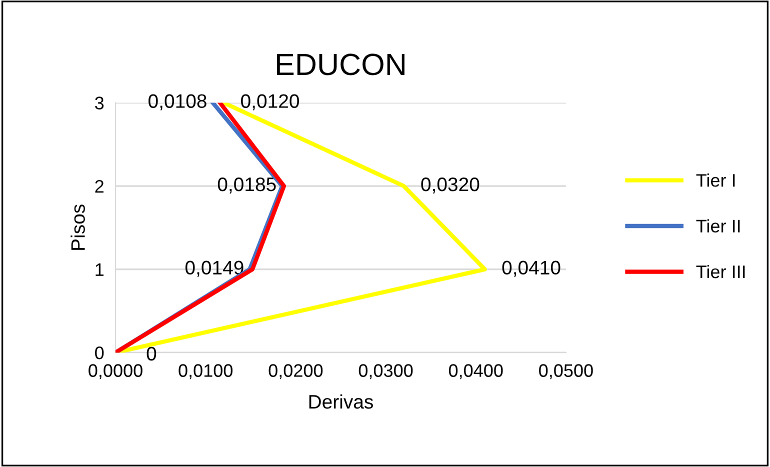 This screenshot has width=770, height=467. I want to click on x-axis-title: Derivas, so click(341, 401).